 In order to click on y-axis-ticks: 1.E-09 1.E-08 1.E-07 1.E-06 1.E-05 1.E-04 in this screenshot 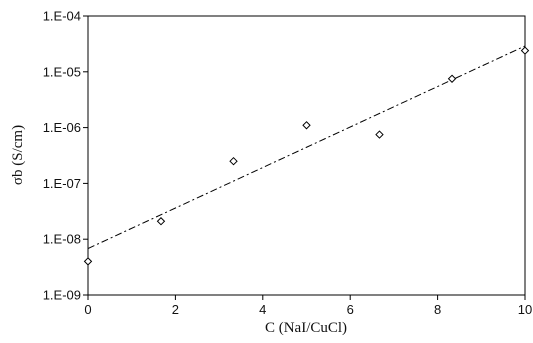, I will do `click(65, 156)`.